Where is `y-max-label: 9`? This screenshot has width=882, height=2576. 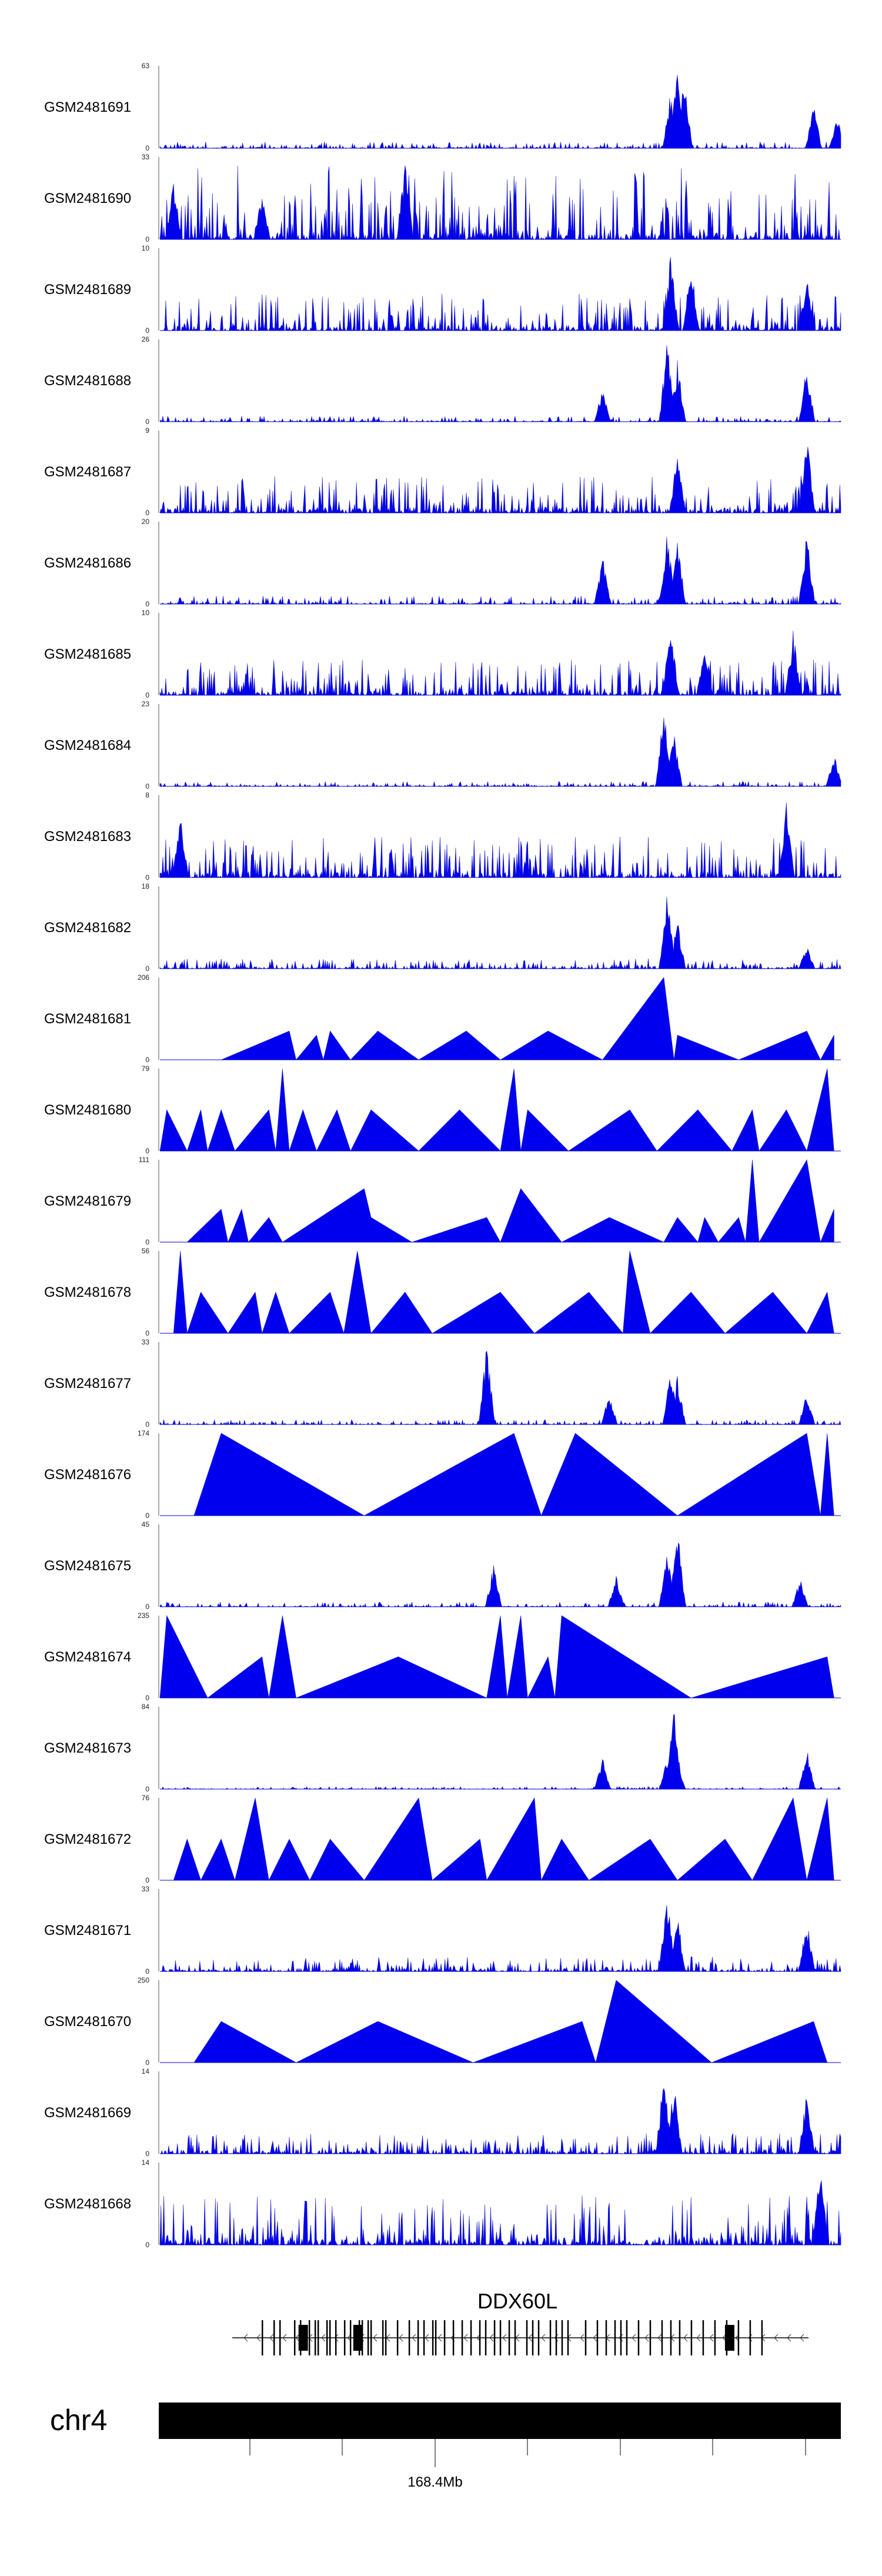 y-max-label: 9 is located at coordinates (147, 430).